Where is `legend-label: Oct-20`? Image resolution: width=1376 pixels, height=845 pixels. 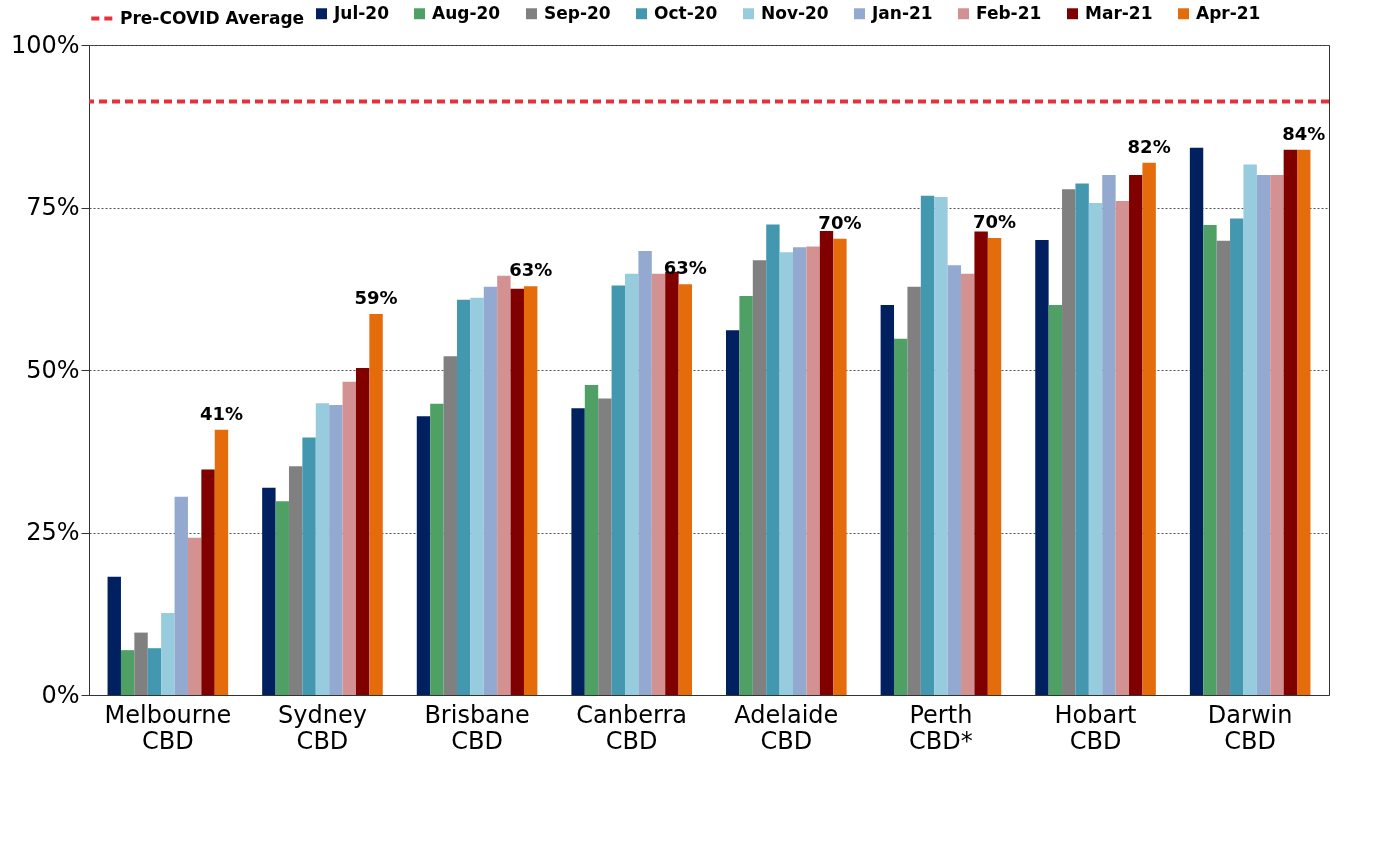
legend-label: Oct-20 is located at coordinates (686, 12).